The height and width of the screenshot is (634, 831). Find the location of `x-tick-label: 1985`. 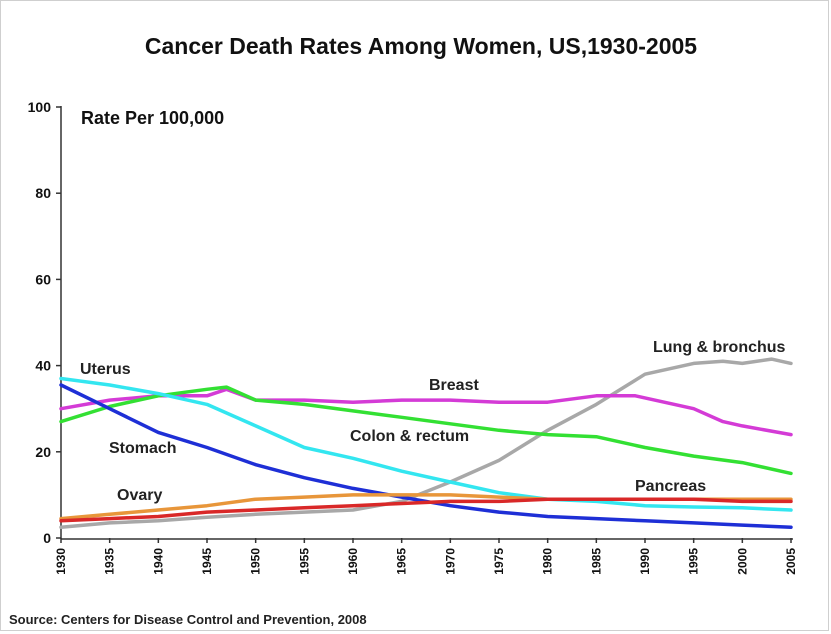

x-tick-label: 1985 is located at coordinates (596, 561).